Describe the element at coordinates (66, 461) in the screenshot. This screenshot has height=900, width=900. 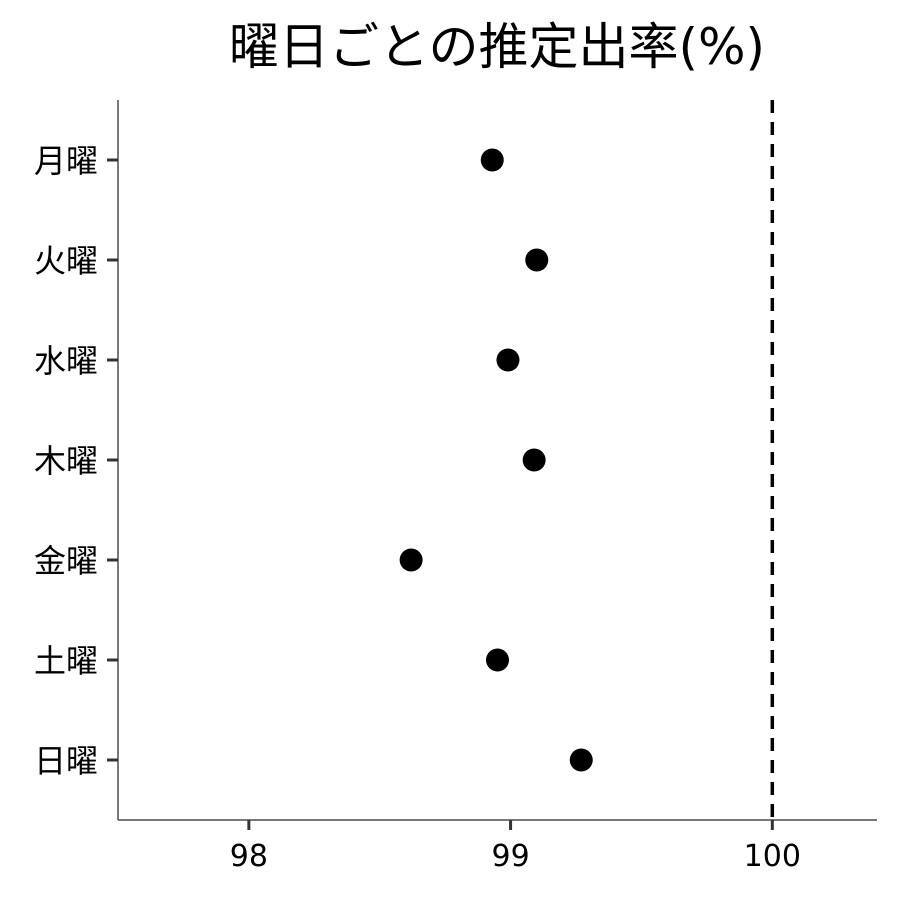
I see `y-tick-label: 木曜` at that location.